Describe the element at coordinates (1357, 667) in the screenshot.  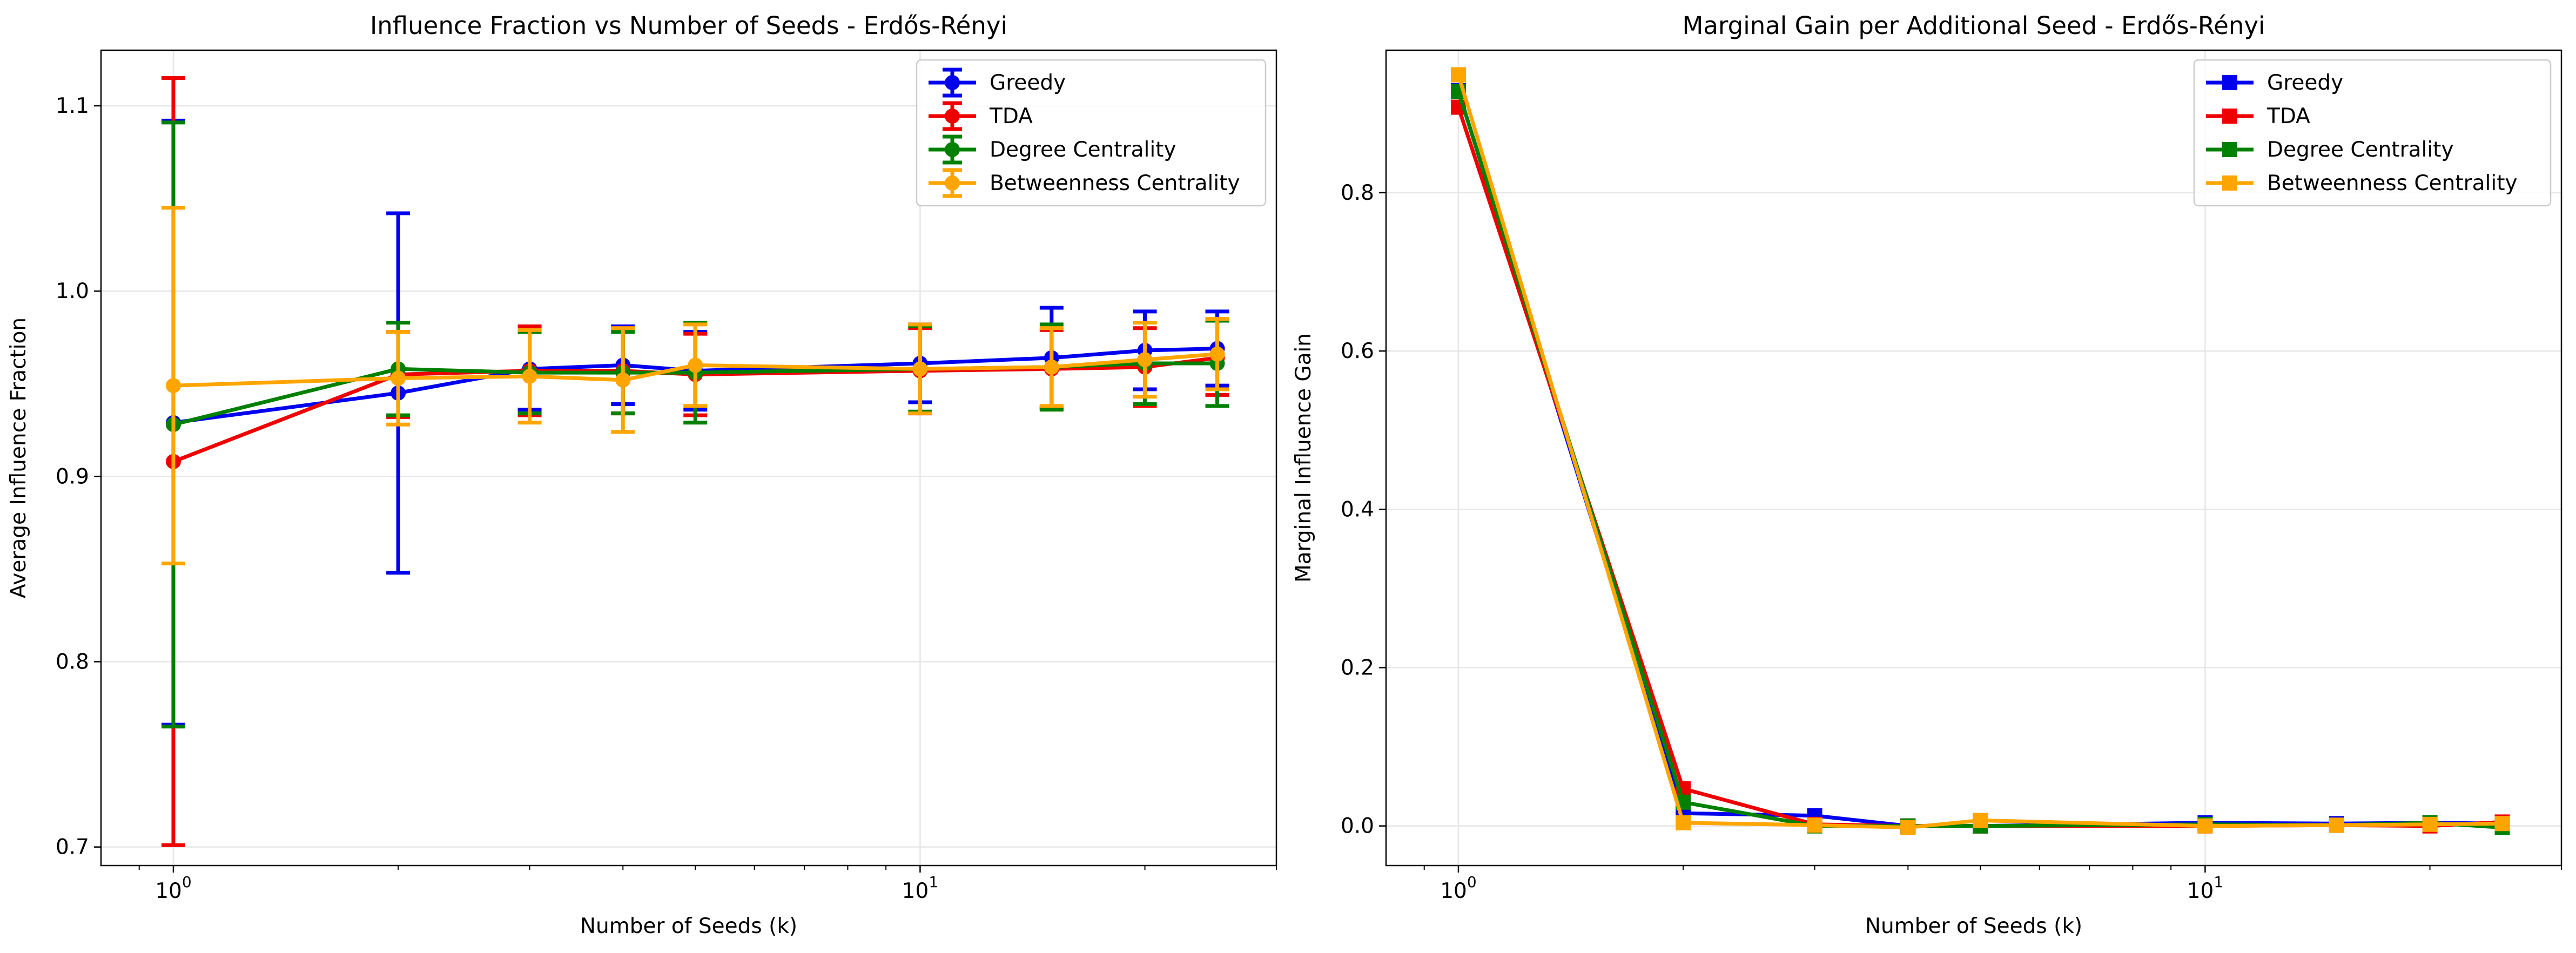
I see `y-tick-label: 0.2` at that location.